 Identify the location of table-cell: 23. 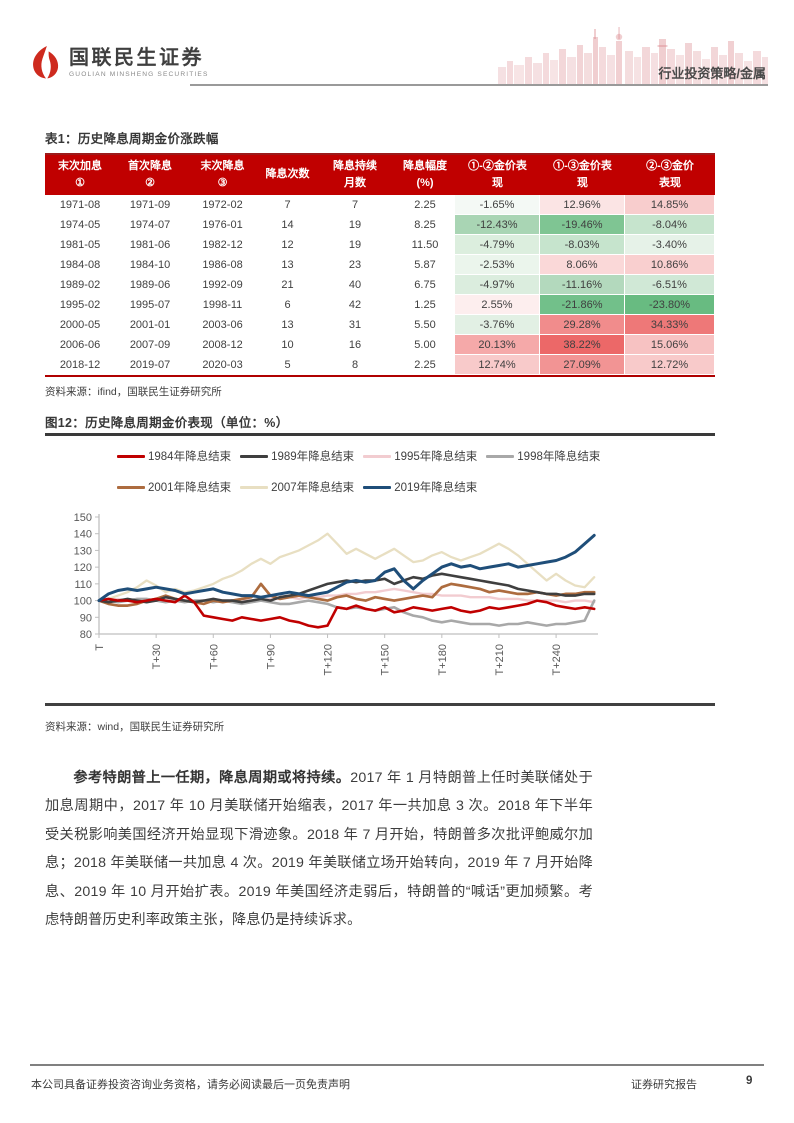
(355, 265).